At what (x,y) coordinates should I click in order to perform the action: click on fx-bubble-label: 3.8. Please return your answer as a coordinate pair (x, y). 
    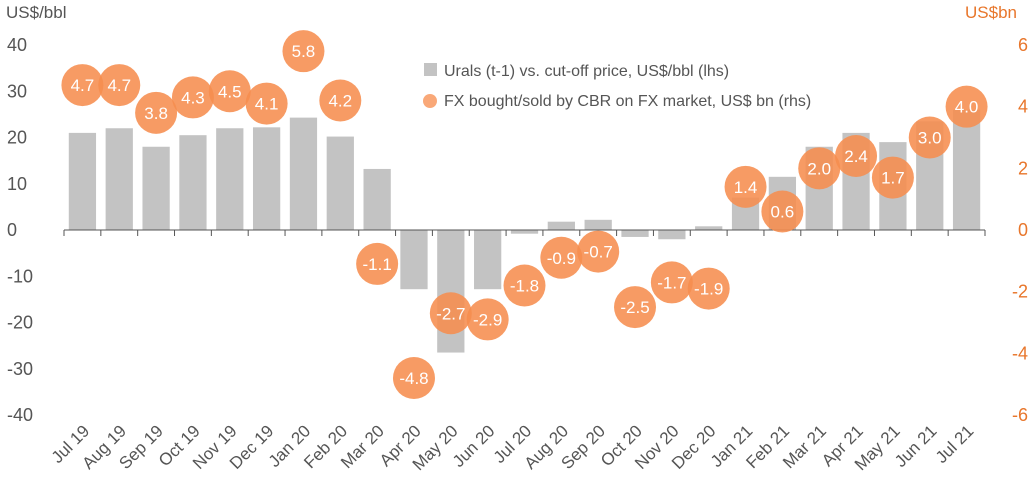
    Looking at the image, I should click on (156, 113).